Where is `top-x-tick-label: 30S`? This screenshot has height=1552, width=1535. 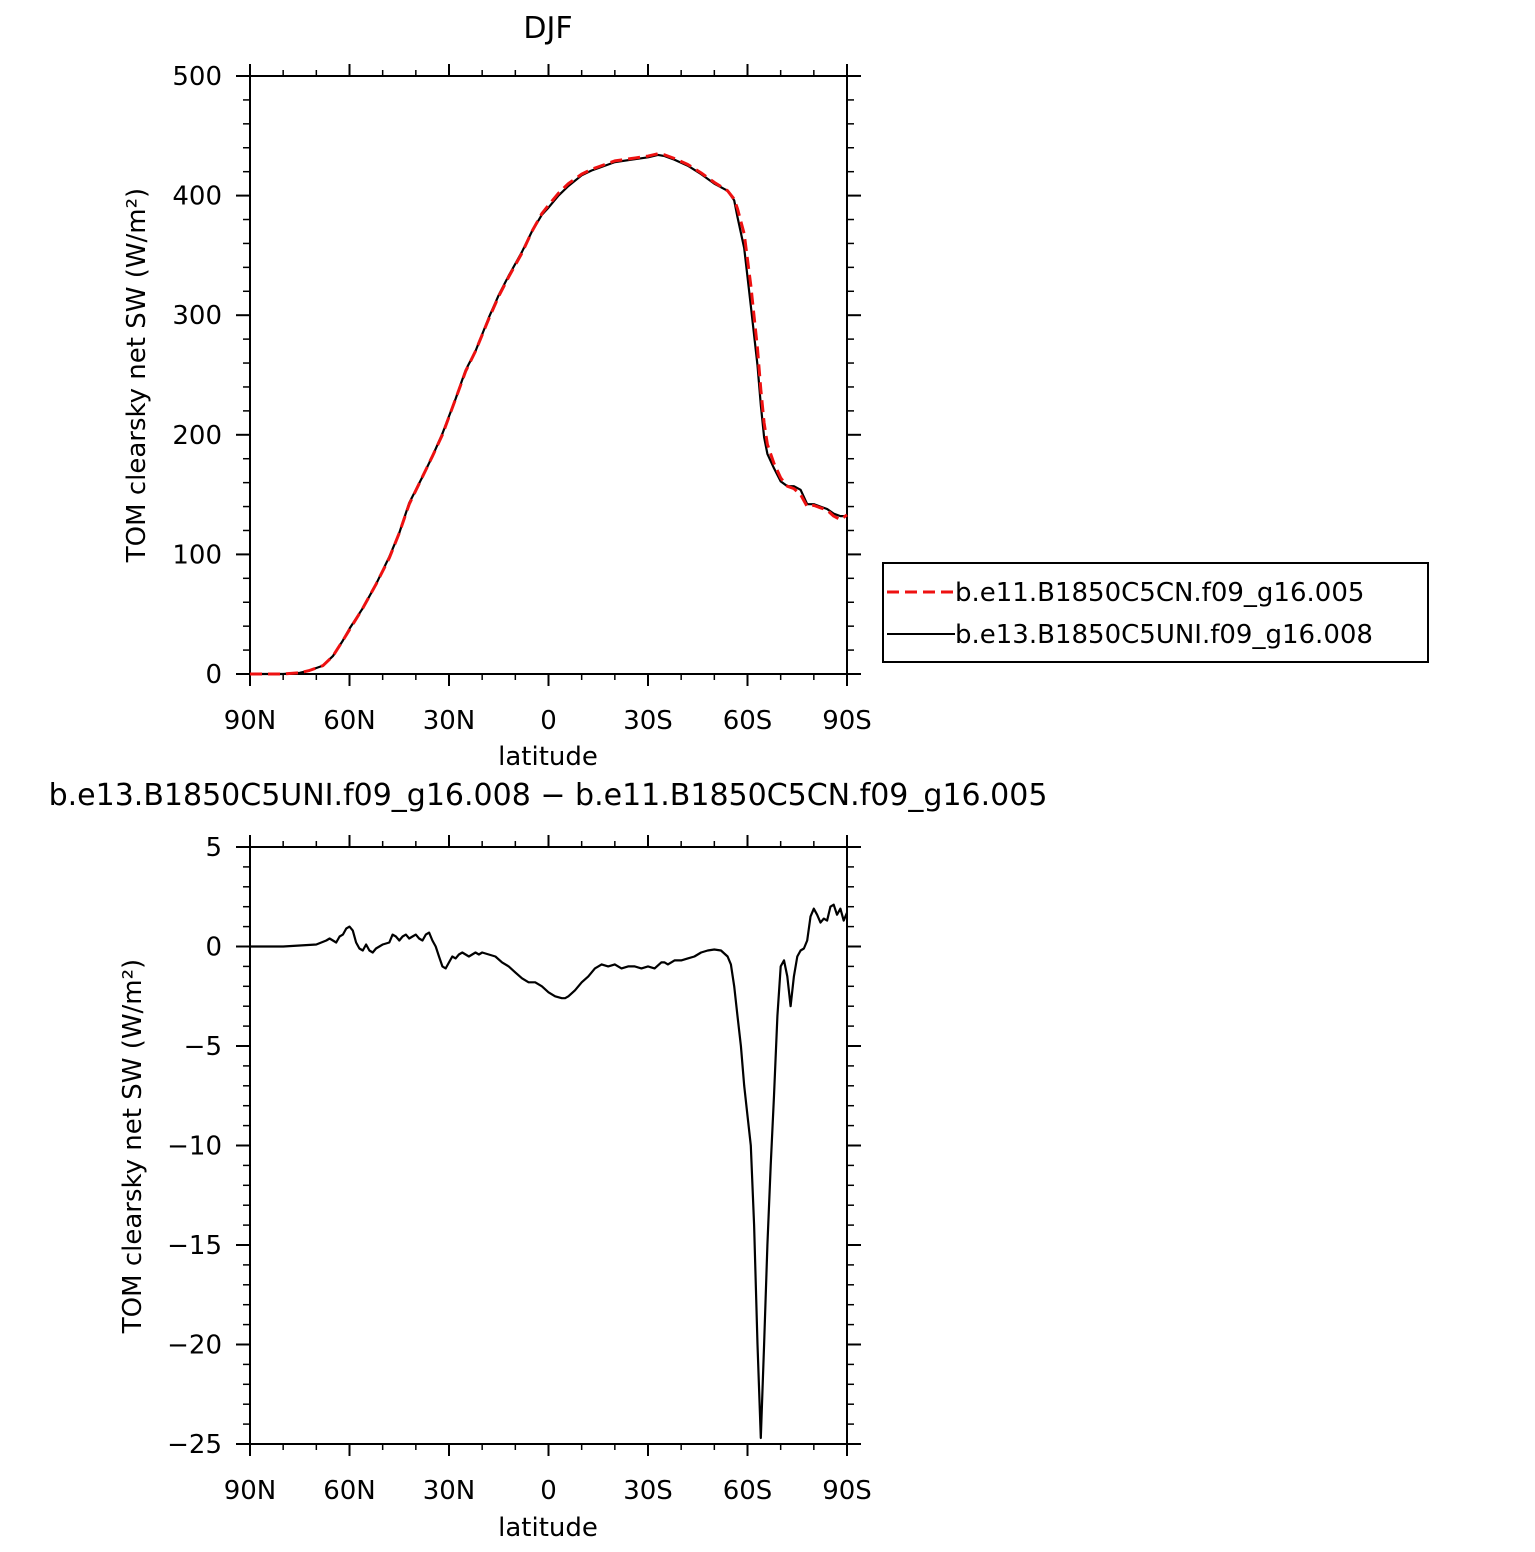 top-x-tick-label: 30S is located at coordinates (648, 721).